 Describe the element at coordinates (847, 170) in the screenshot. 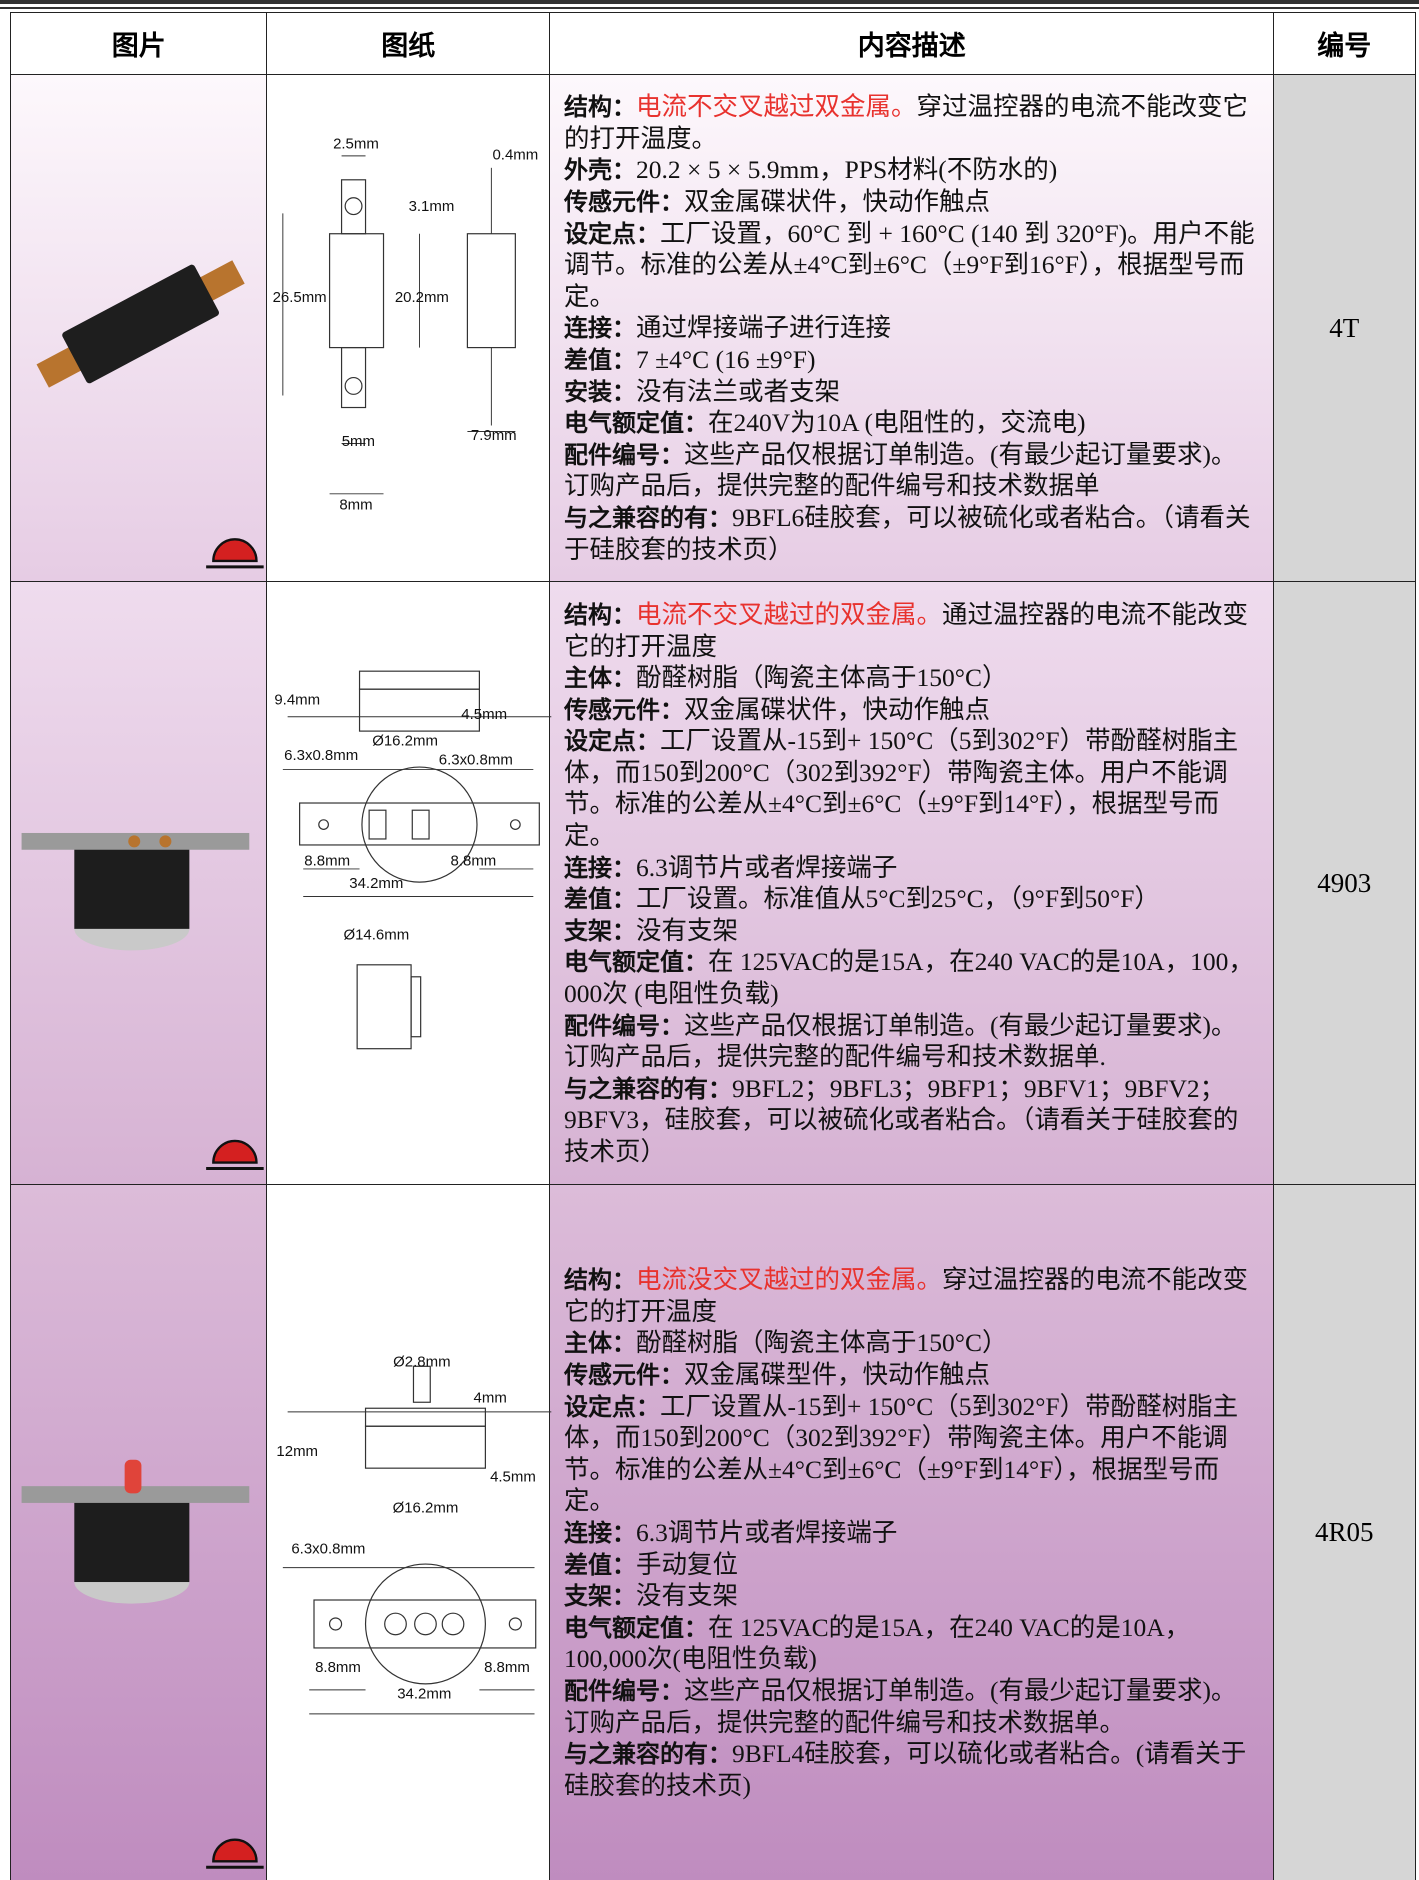

I see `spec-text: 20.2 × 5 × 5.9mm，PPS材料(不防水的)` at that location.